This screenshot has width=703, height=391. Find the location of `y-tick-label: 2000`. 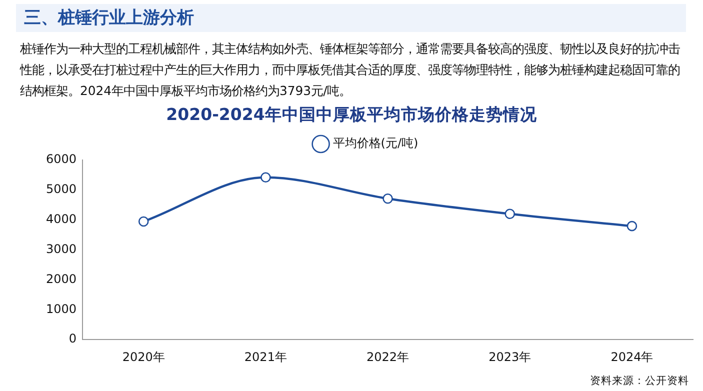

y-tick-label: 2000 is located at coordinates (61, 279).